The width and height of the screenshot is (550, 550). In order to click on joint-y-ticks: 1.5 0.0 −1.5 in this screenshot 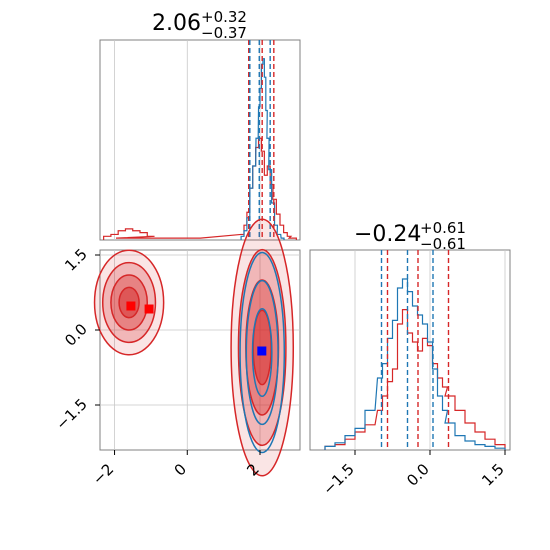, I will do `click(76, 339)`.